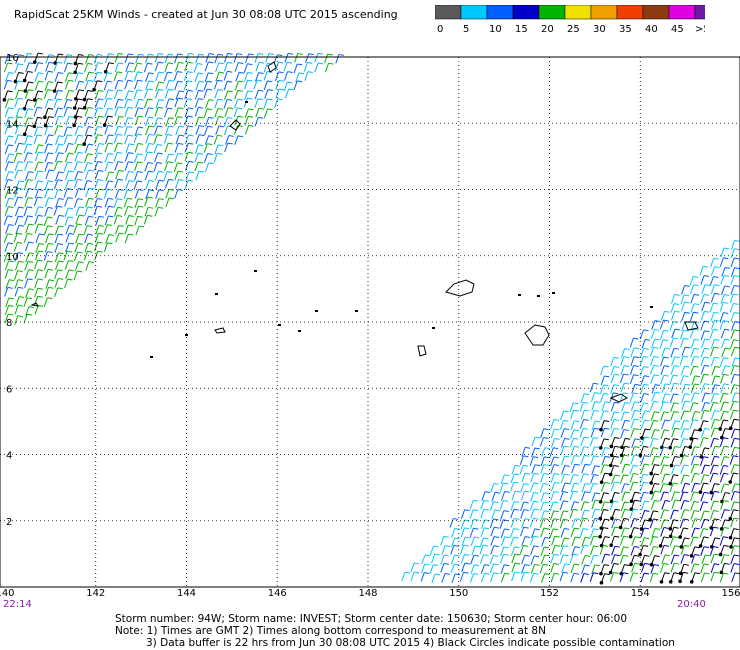 Image resolution: width=740 pixels, height=650 pixels. I want to click on time-right-label: 20:40, so click(691, 604).